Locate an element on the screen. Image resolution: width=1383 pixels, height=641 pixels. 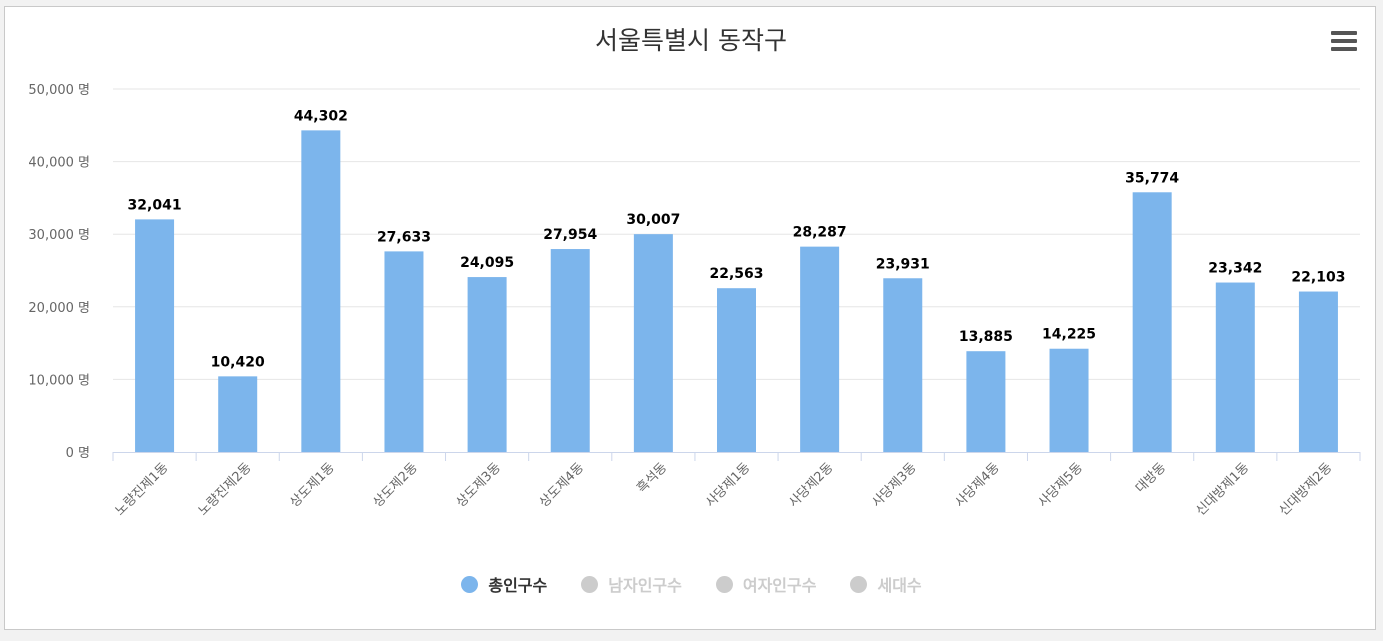
hamburger-menu-icon is located at coordinates (1344, 43).